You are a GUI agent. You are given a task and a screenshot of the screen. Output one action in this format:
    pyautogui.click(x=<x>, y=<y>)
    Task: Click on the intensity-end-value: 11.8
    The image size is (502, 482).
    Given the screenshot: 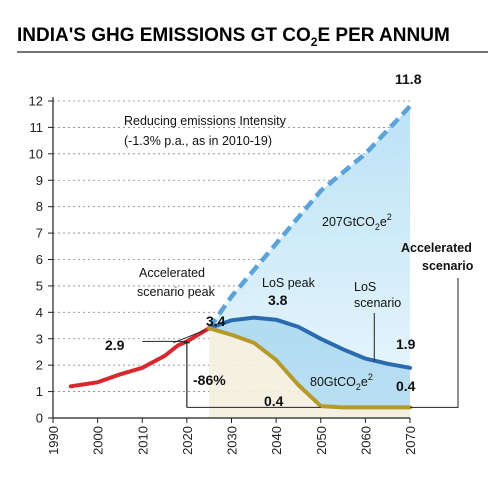 What is the action you would take?
    pyautogui.click(x=408, y=79)
    